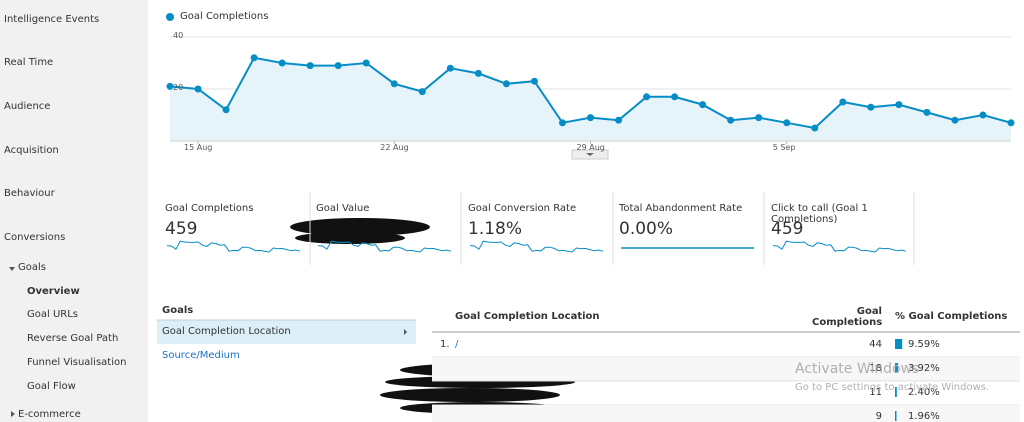 The image size is (1024, 422). I want to click on column-header: % Goal Completions, so click(951, 316).